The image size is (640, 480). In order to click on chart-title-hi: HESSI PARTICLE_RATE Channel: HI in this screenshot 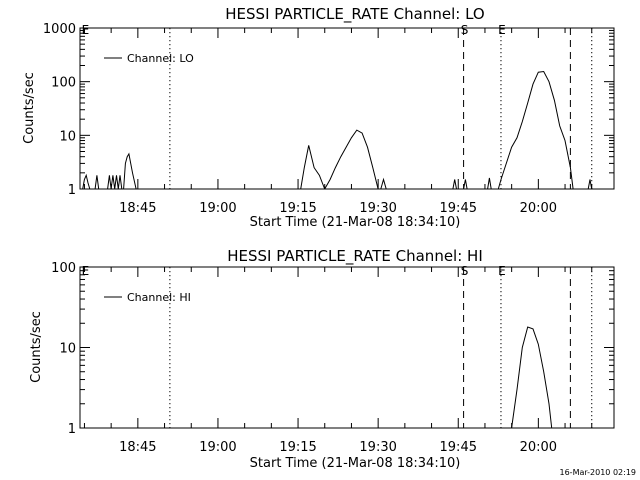, I will do `click(355, 256)`.